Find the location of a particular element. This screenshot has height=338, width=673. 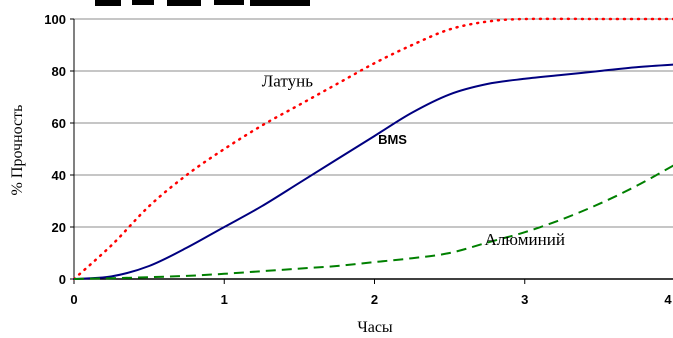

annotation-bms: BMS is located at coordinates (392, 139).